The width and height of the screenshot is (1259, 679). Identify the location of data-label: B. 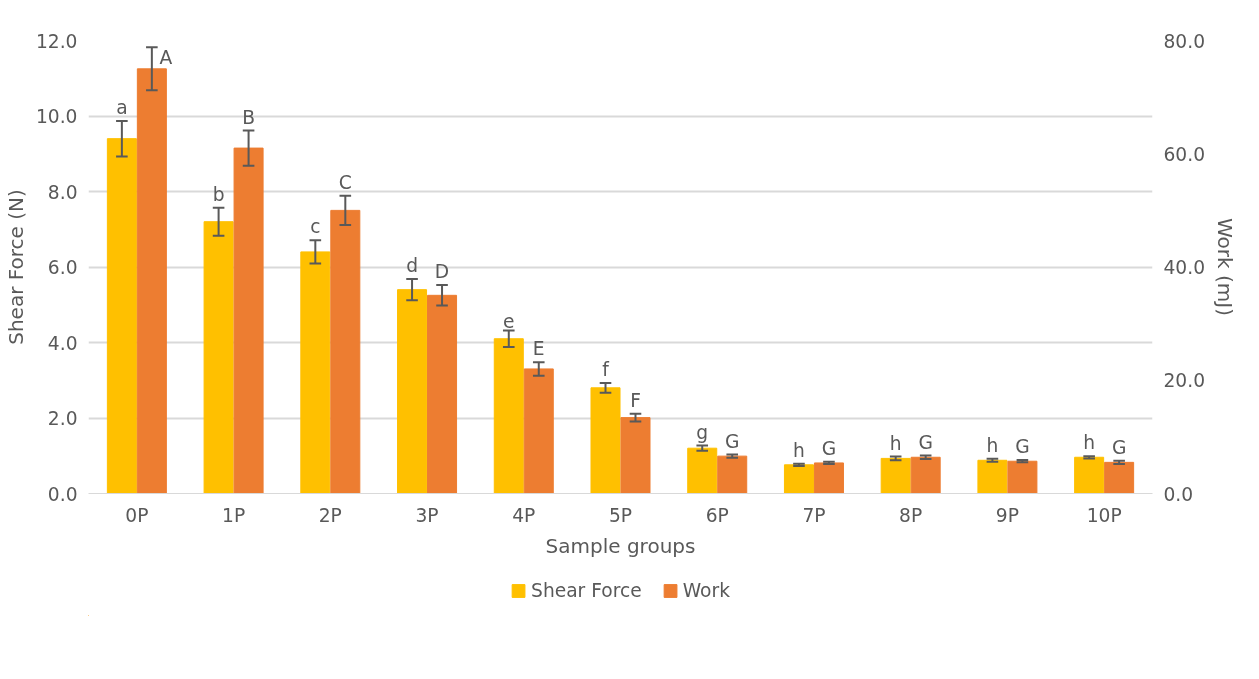
(248, 117).